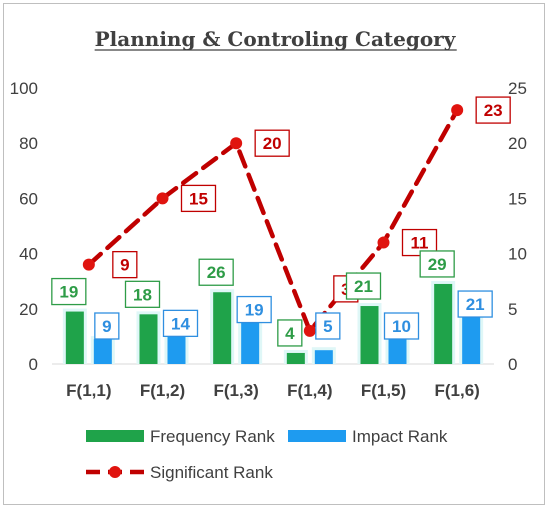 The height and width of the screenshot is (510, 550). What do you see at coordinates (383, 390) in the screenshot?
I see `category-label: F(1,5)` at bounding box center [383, 390].